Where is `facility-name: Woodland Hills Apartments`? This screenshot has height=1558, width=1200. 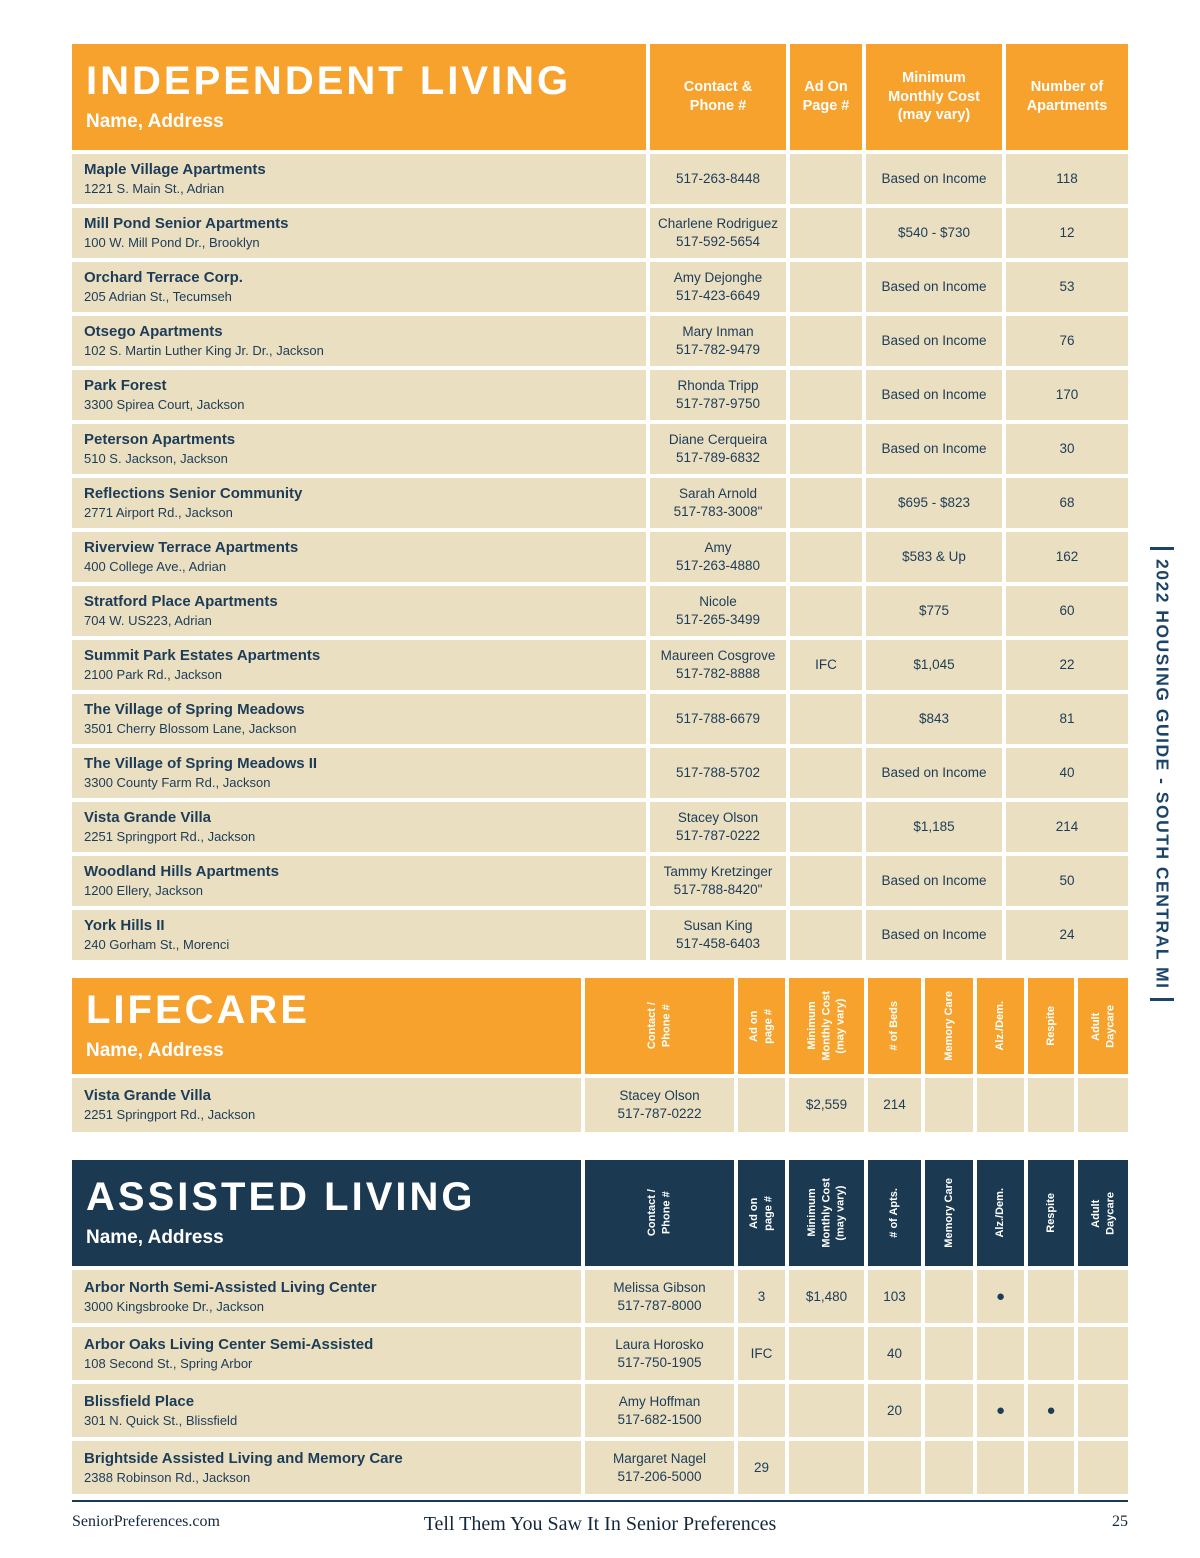
facility-name: Woodland Hills Apartments is located at coordinates (182, 872).